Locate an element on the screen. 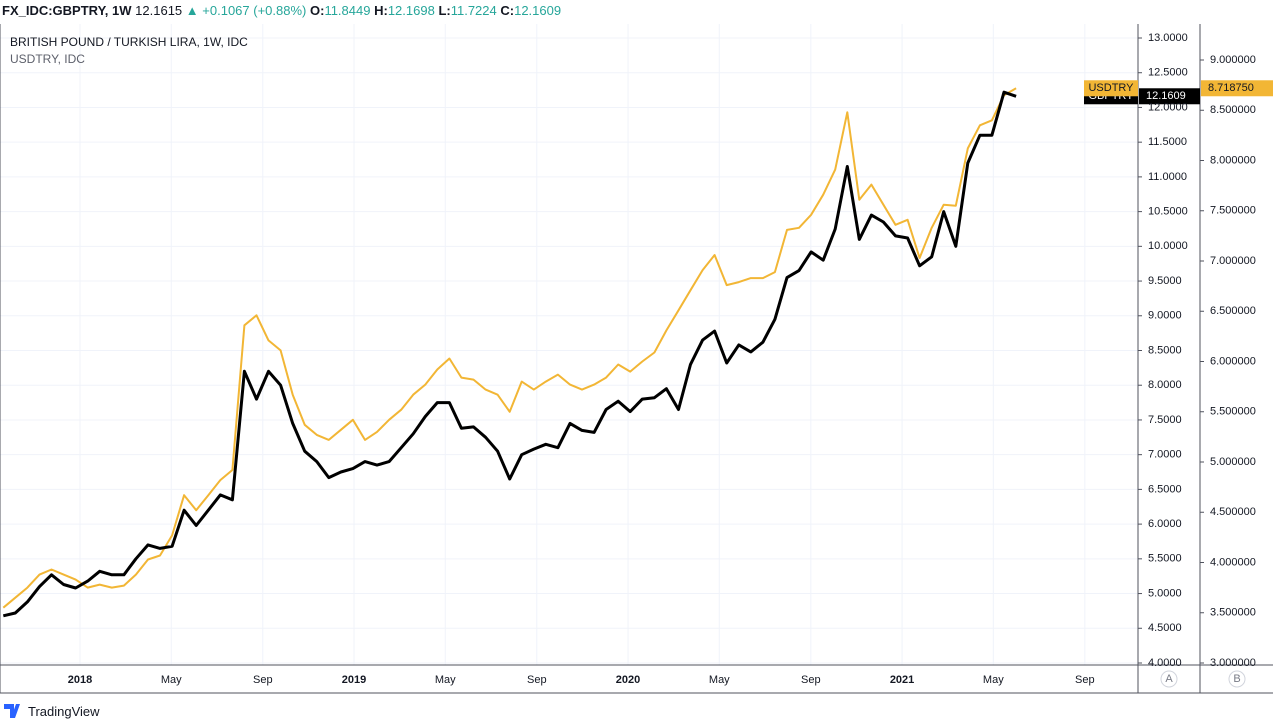  y2-tick-label: 4.500000 is located at coordinates (1233, 512).